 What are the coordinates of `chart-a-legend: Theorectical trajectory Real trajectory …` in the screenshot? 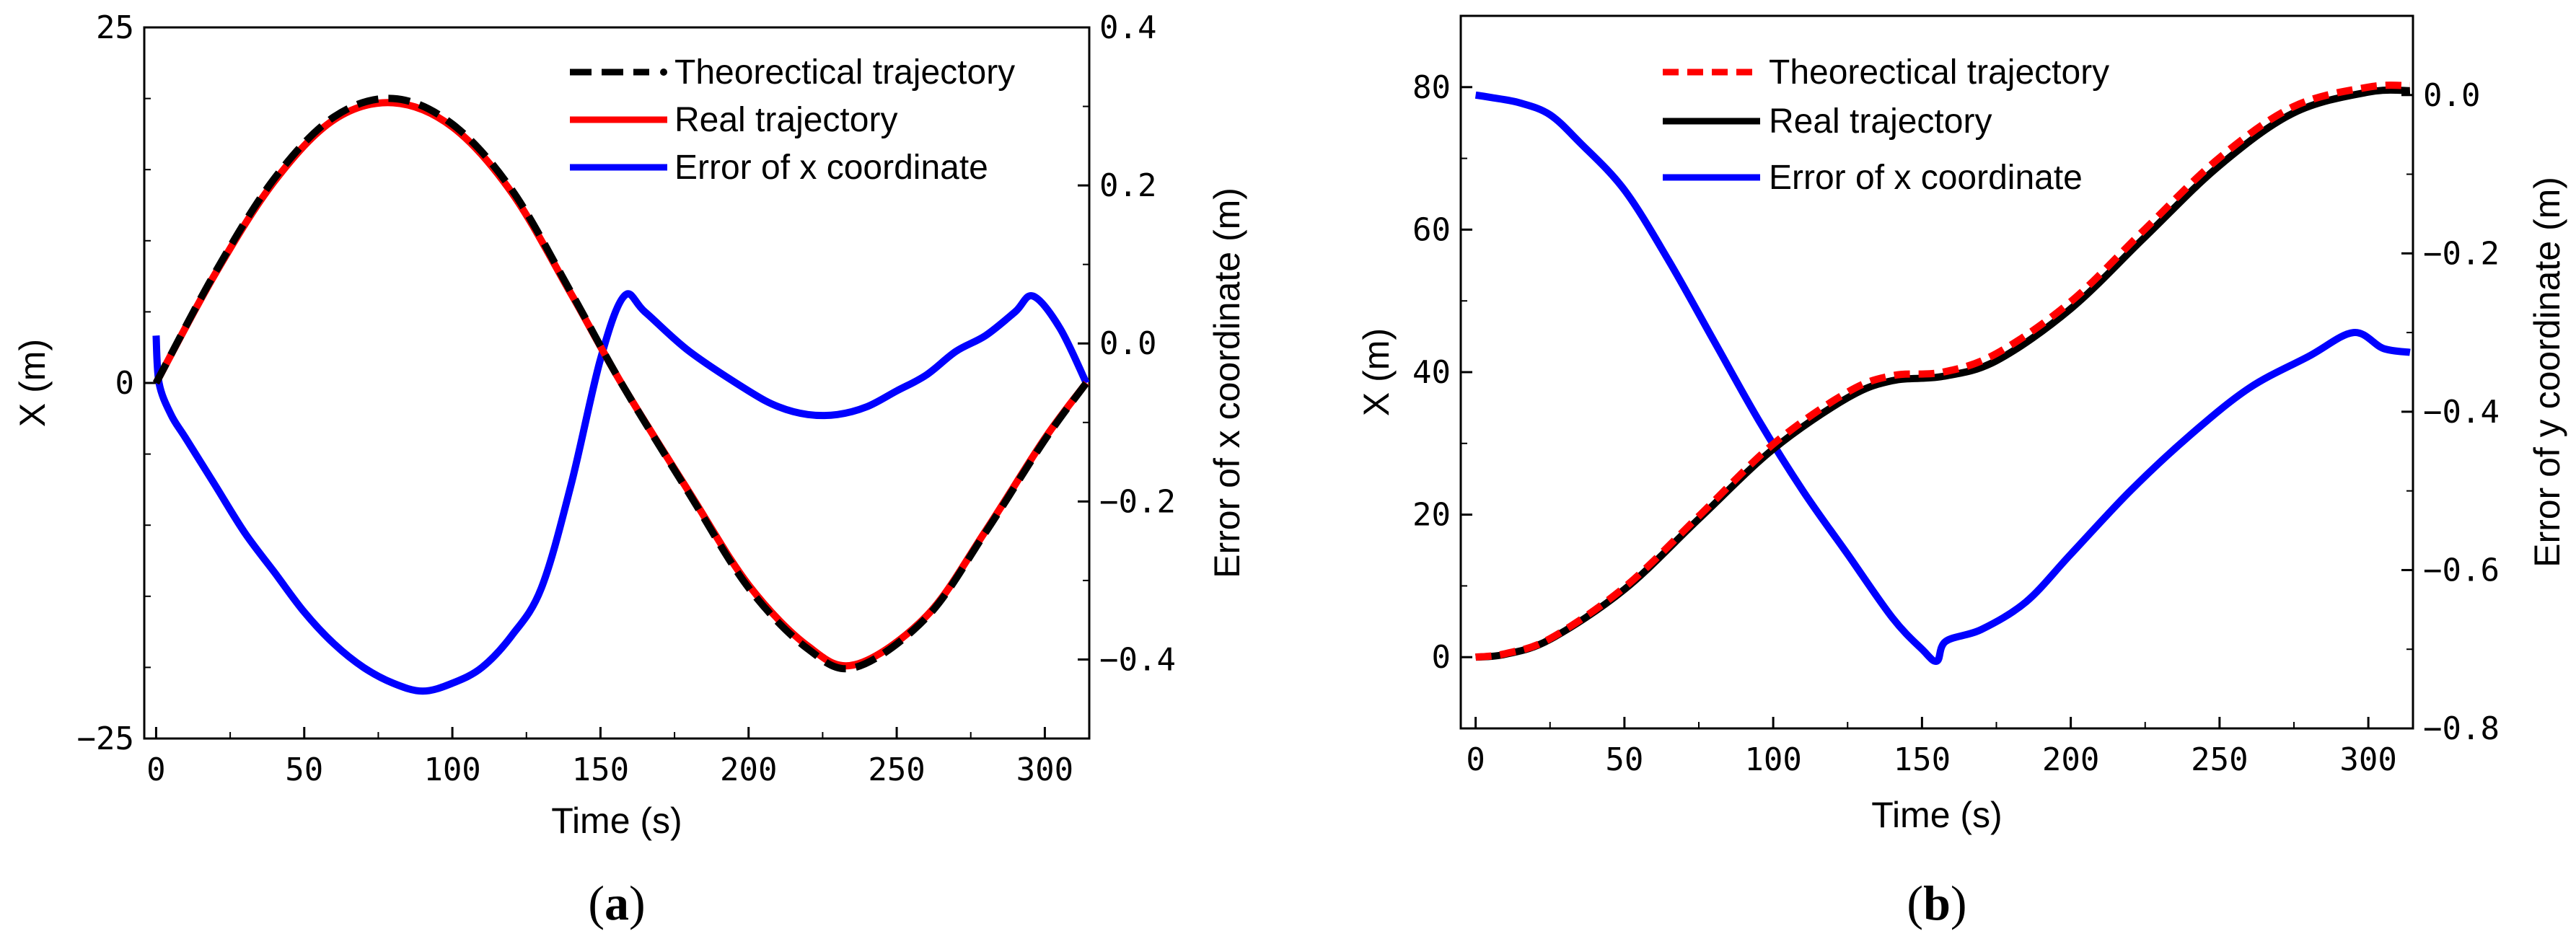 It's located at (792, 120).